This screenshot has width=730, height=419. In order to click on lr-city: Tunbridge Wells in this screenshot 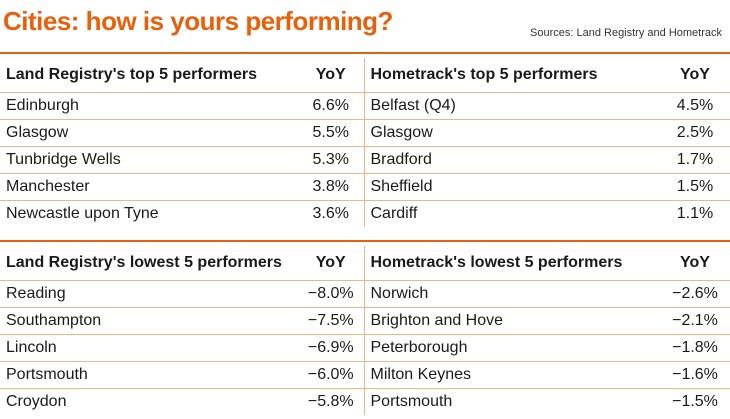, I will do `click(149, 160)`.